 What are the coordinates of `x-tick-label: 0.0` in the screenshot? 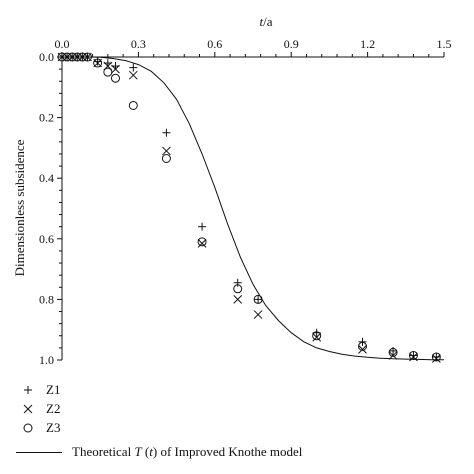 It's located at (62, 44).